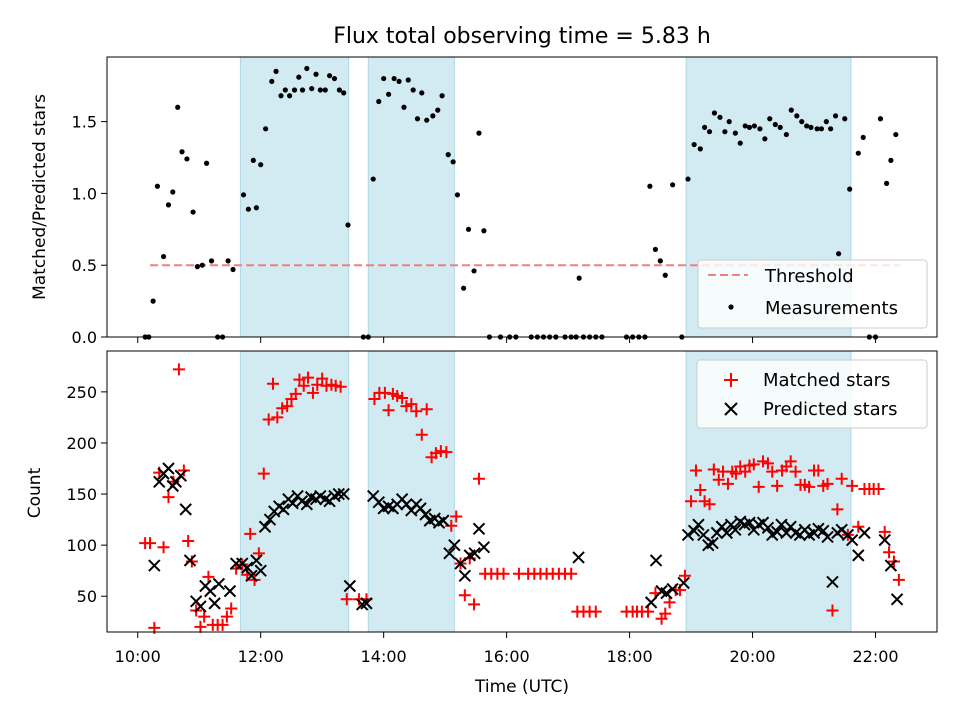 The image size is (960, 724). Describe the element at coordinates (522, 36) in the screenshot. I see `figure-title: Flux total observing time = 5.83 h` at that location.